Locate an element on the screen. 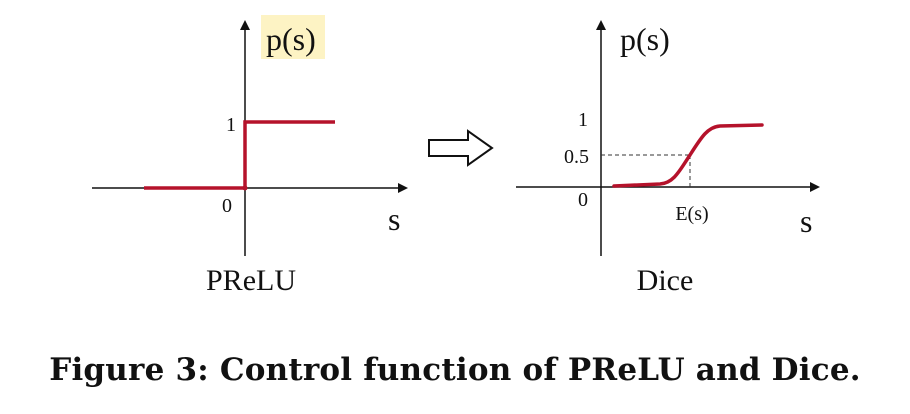 Image resolution: width=910 pixels, height=414 pixels. dice-tick-zero: 0 is located at coordinates (583, 200).